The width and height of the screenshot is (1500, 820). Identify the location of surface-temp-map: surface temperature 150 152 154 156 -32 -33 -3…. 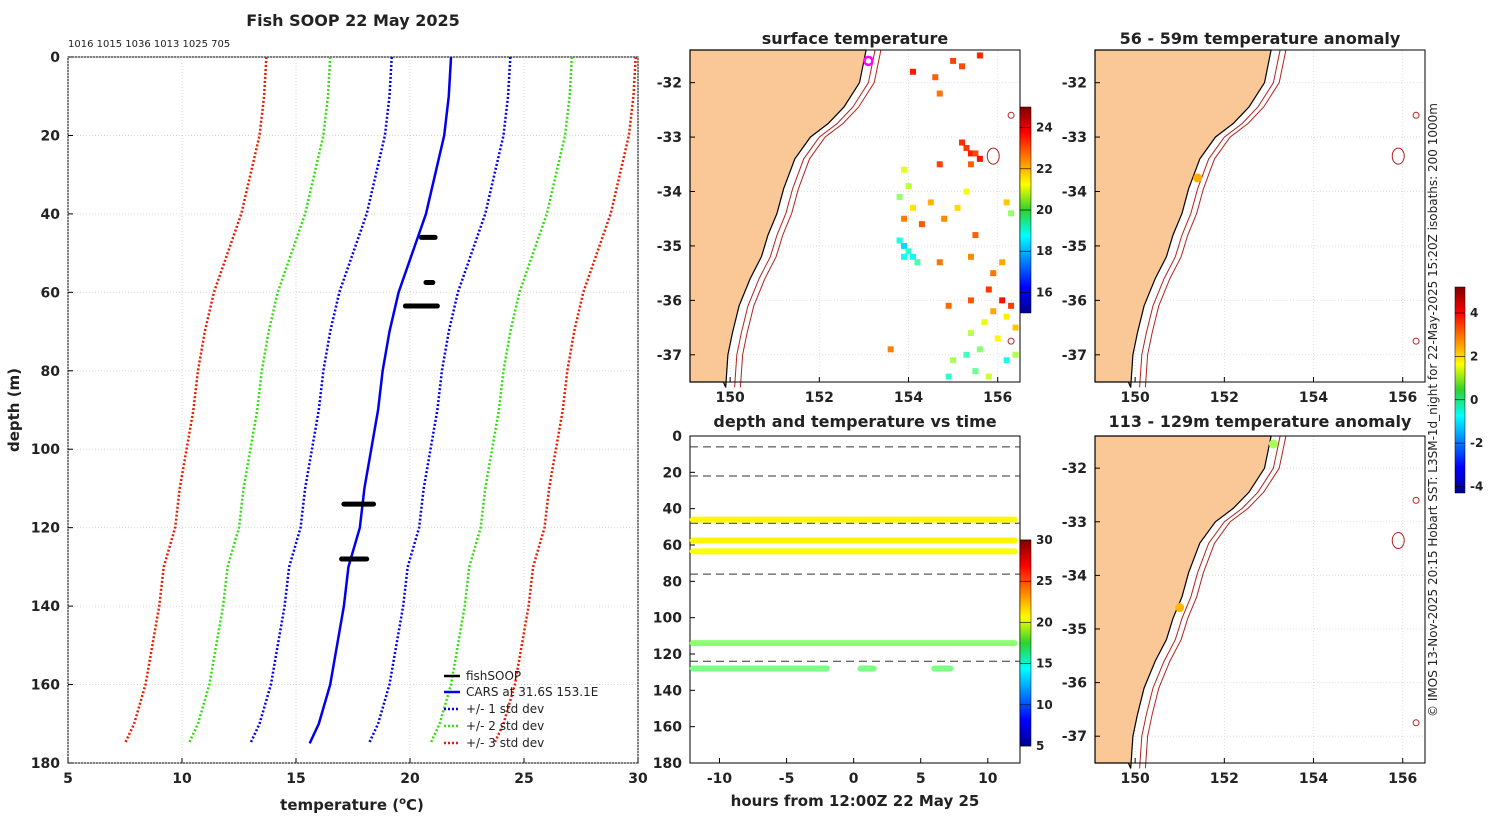
(855, 217).